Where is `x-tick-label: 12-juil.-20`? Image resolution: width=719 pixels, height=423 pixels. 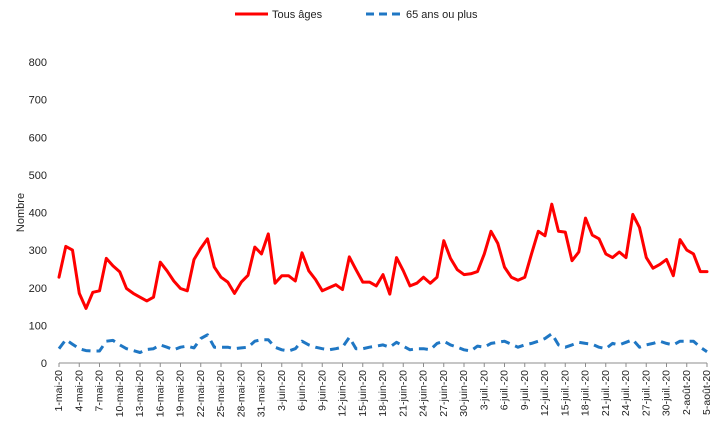
x-tick-label: 12-juil.-20 is located at coordinates (545, 393).